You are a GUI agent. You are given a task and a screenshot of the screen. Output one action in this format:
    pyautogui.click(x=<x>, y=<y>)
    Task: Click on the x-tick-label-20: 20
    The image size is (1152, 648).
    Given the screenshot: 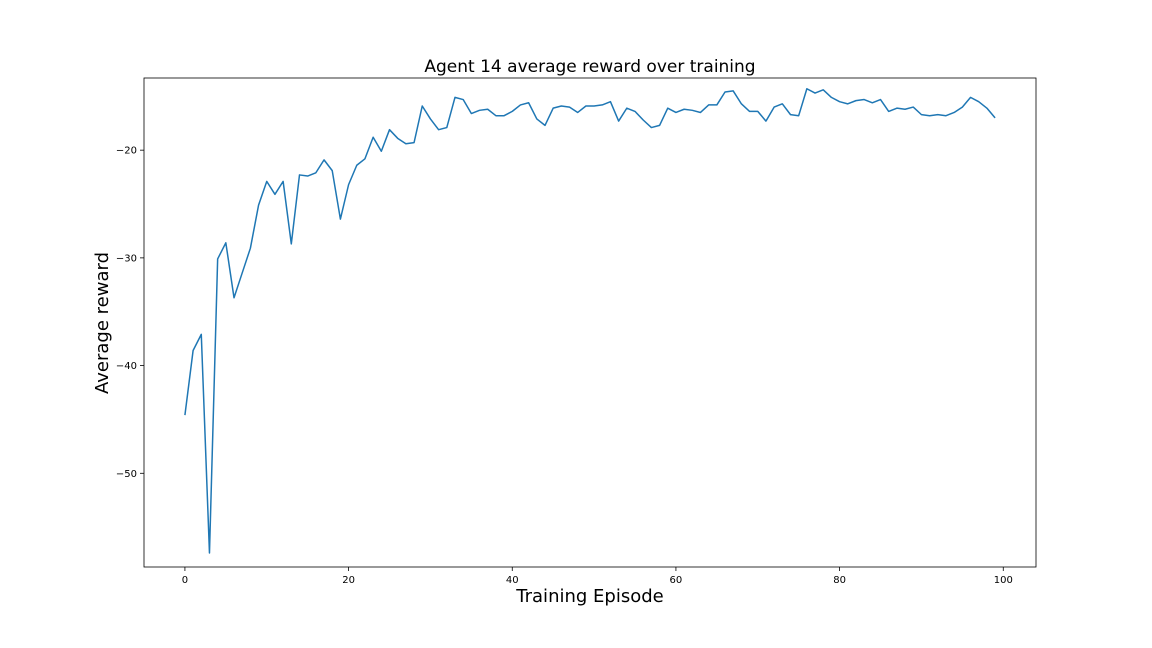 What is the action you would take?
    pyautogui.click(x=348, y=580)
    